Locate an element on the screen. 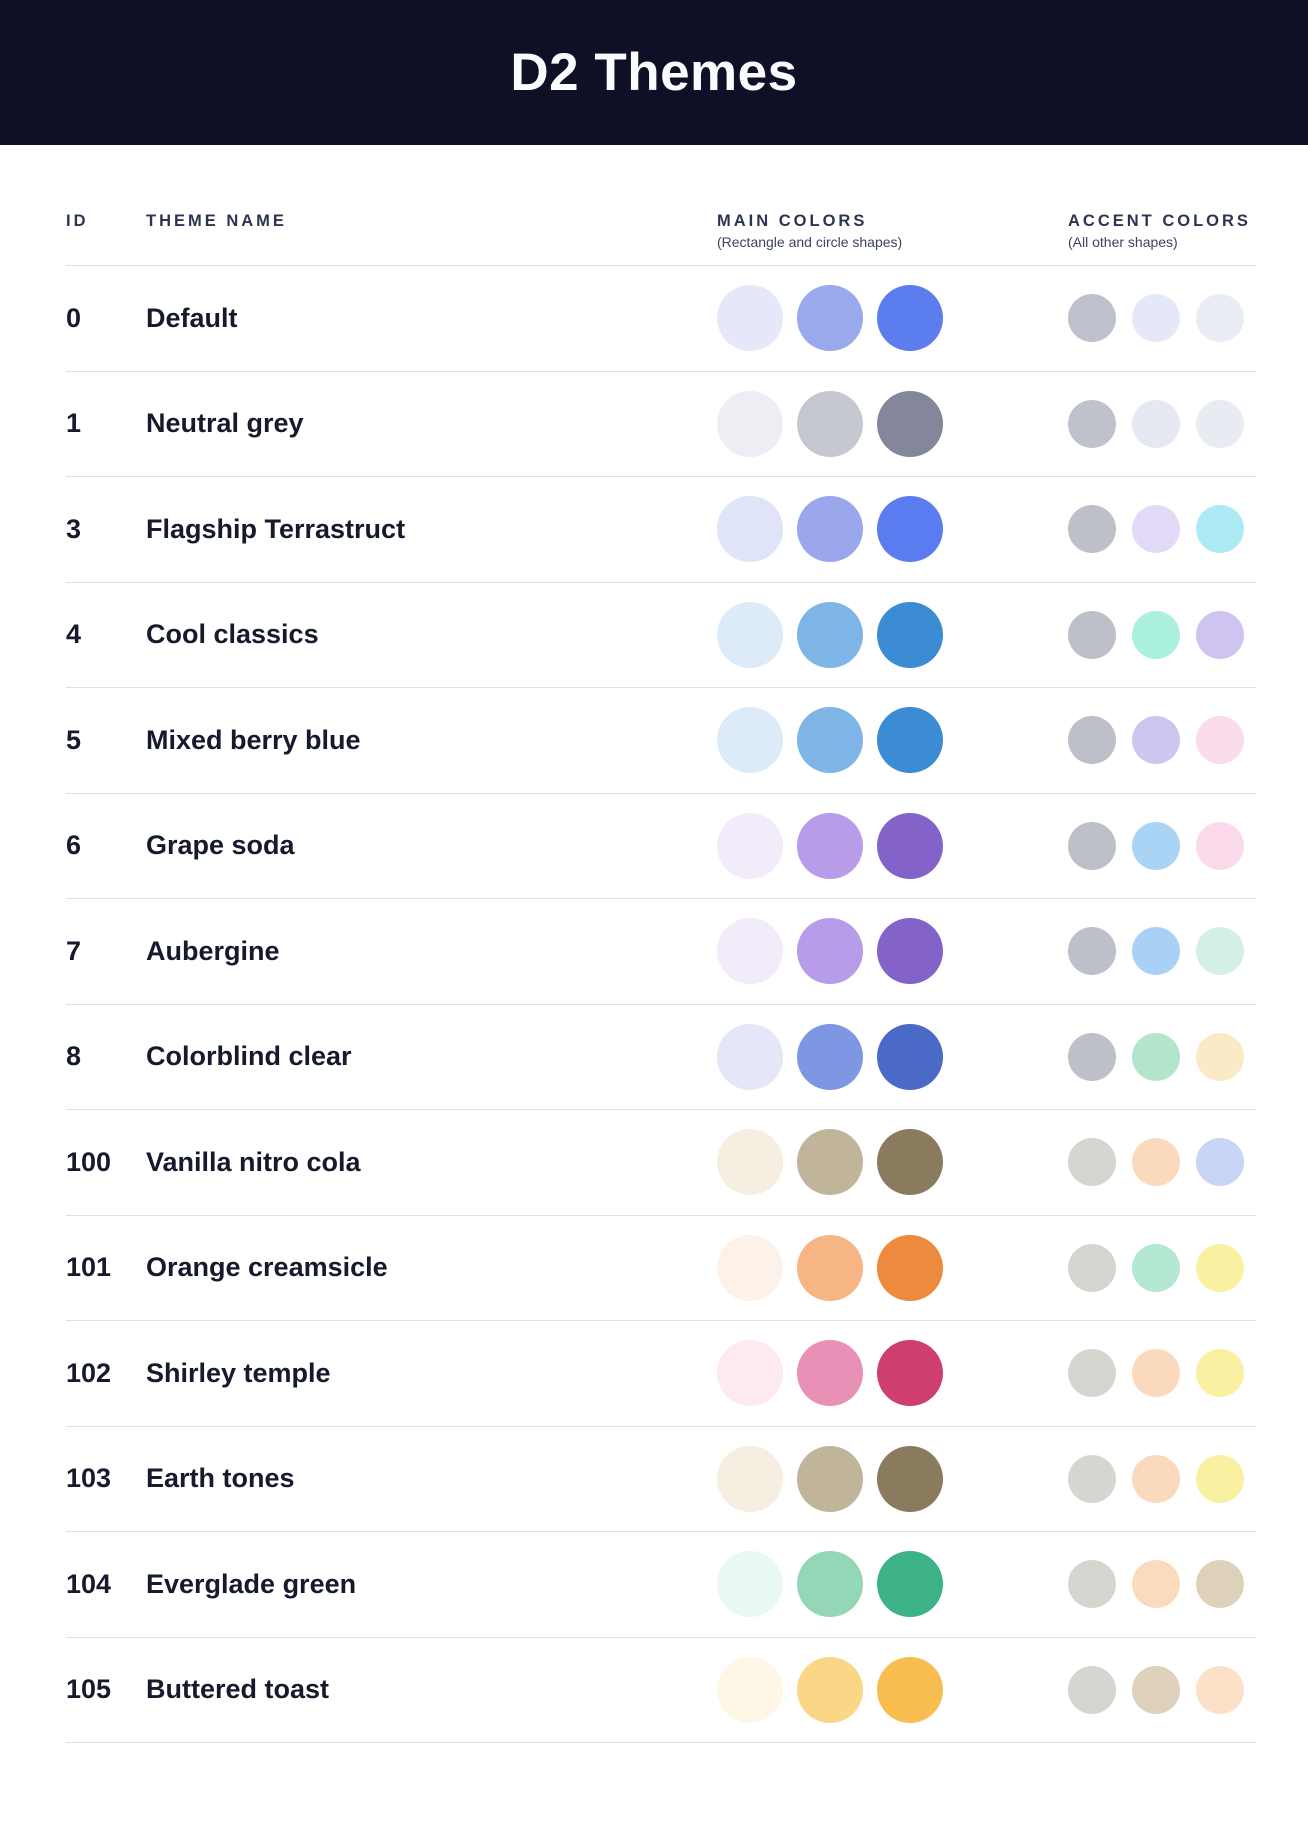 The width and height of the screenshot is (1308, 1826). theme-id: 7 is located at coordinates (74, 950).